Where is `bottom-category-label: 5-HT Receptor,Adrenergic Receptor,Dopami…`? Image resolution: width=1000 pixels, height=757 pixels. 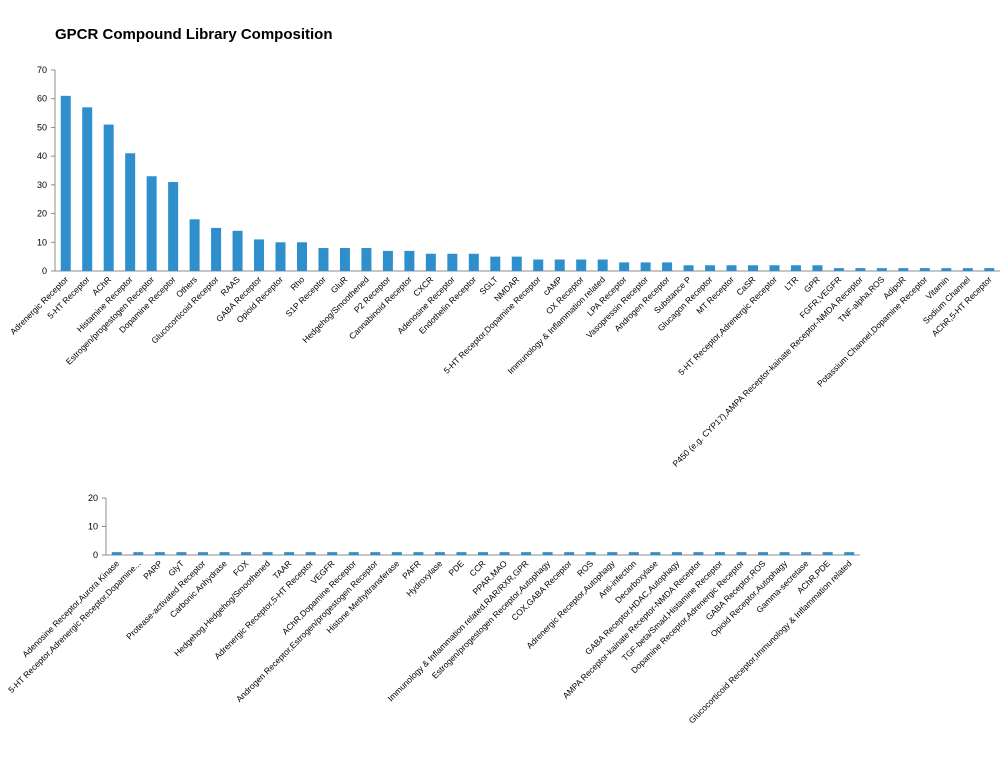
bottom-category-label: 5-HT Receptor,Adrenergic Receptor,Dopami… is located at coordinates (74, 626).